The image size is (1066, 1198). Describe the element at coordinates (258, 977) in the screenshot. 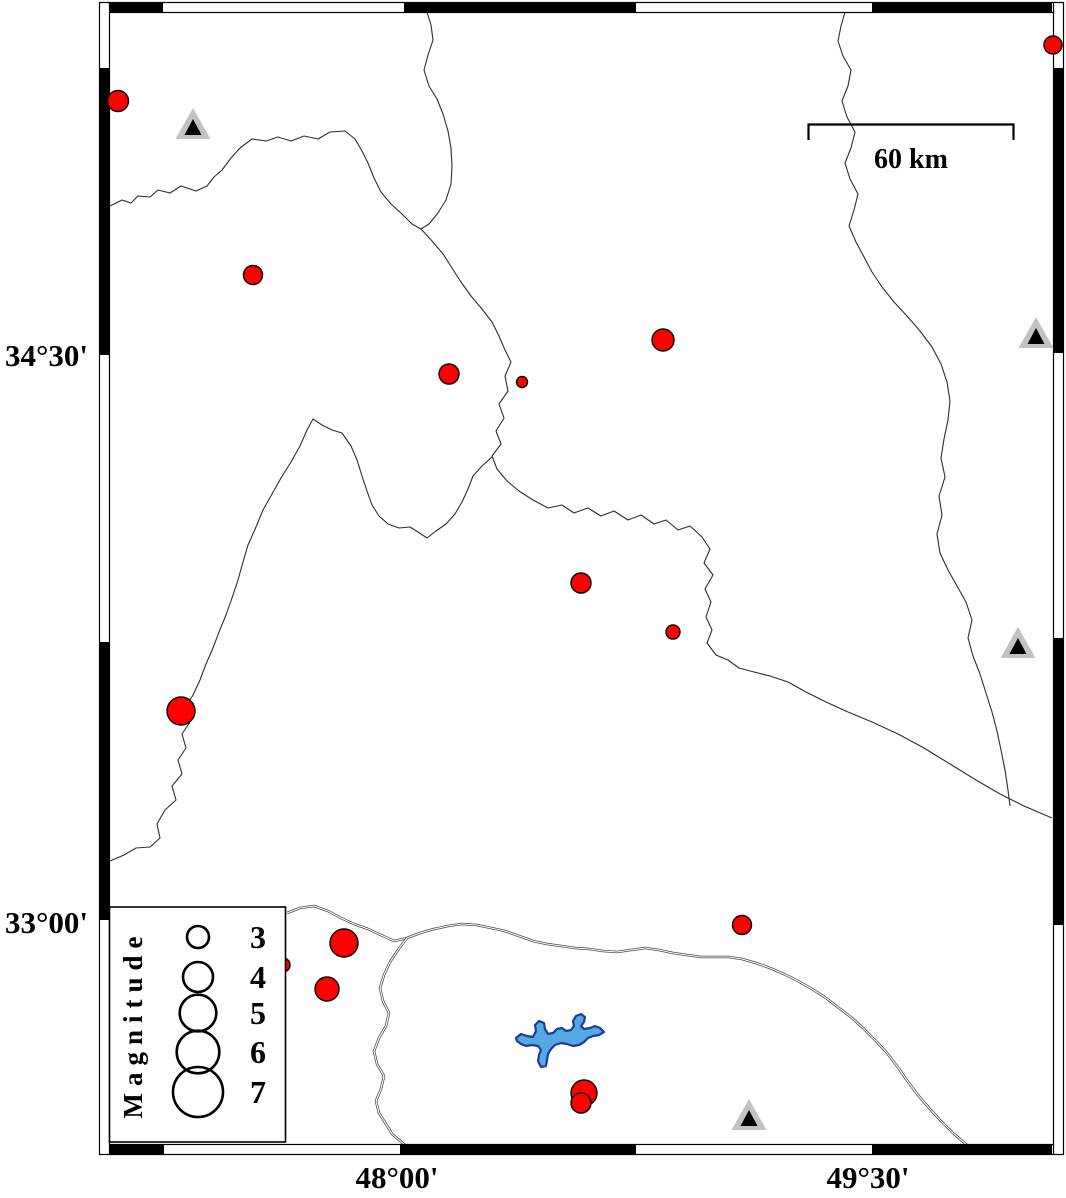

I see `legend-value: 4` at that location.